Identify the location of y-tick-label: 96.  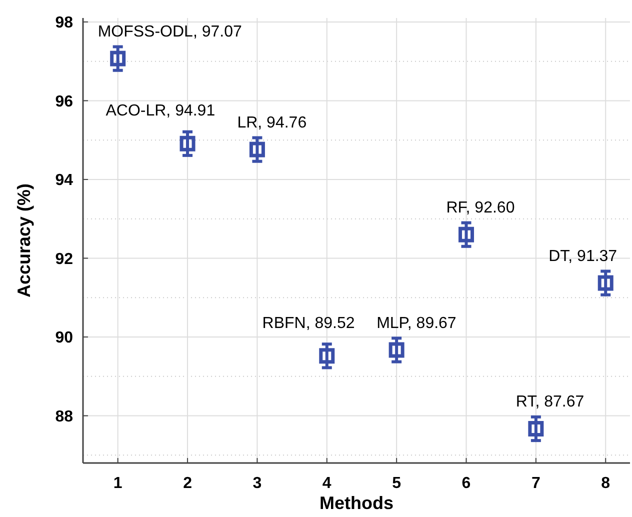
(64, 101).